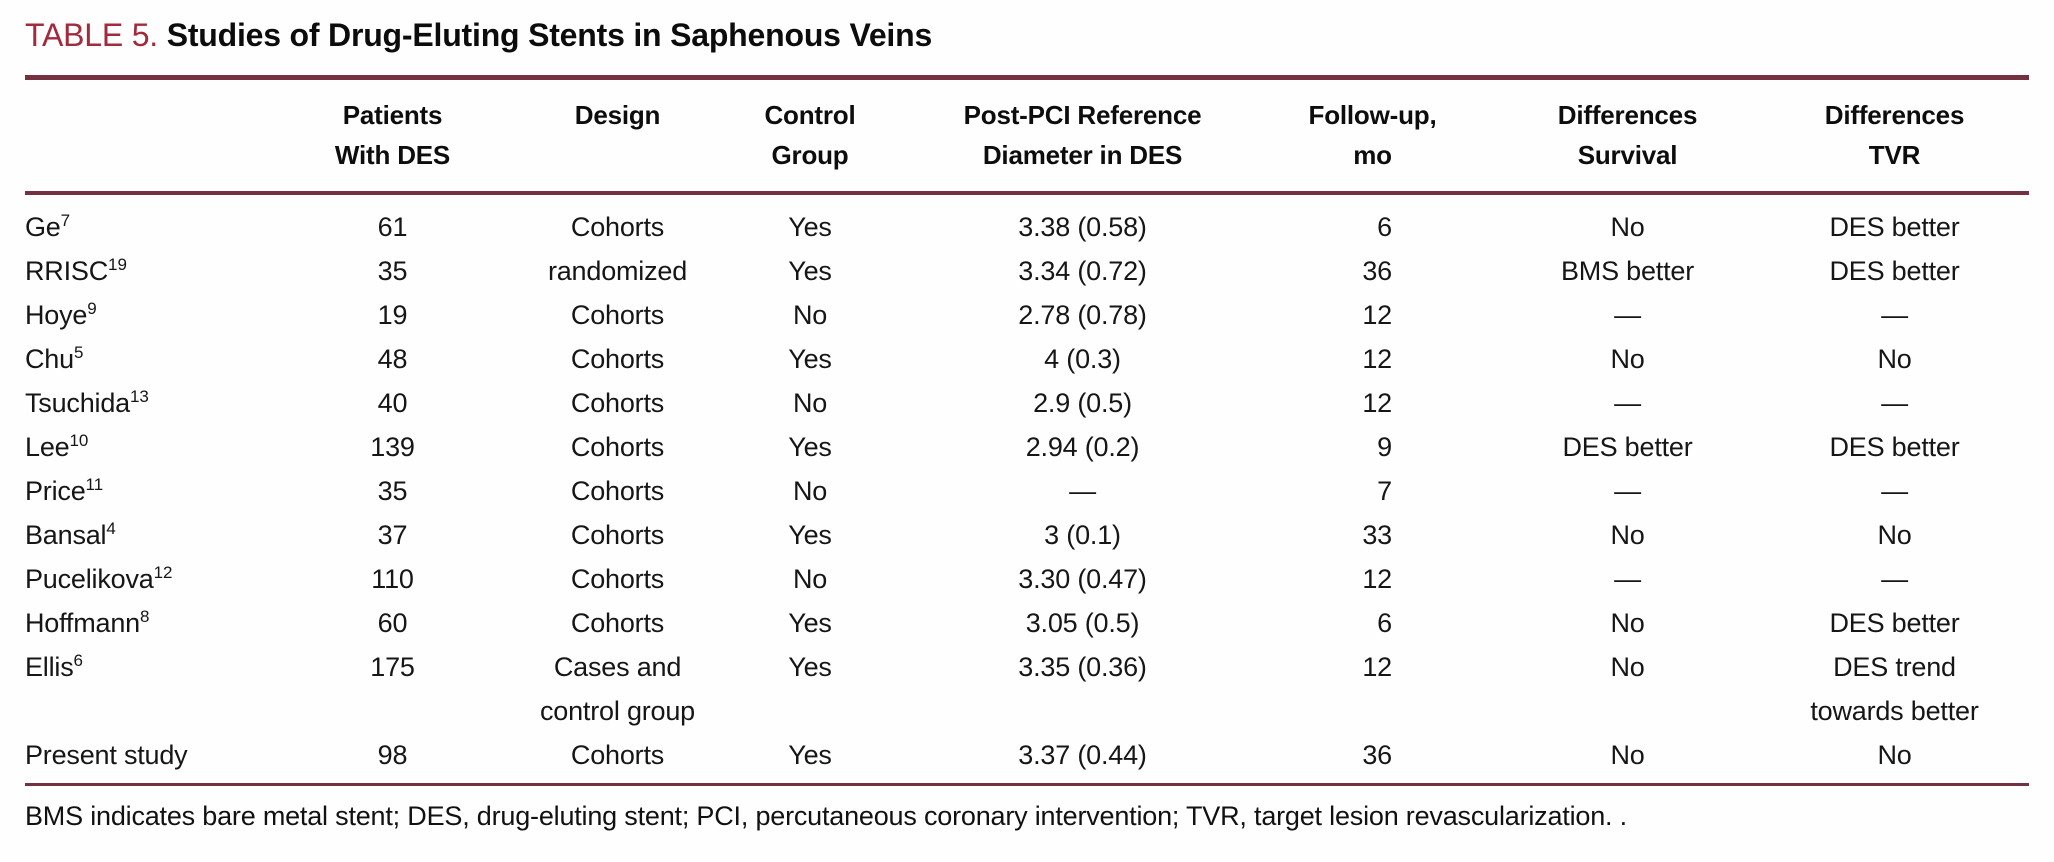 The height and width of the screenshot is (862, 2054). Describe the element at coordinates (1627, 135) in the screenshot. I see `header-differences-survival: Differences Survival` at that location.